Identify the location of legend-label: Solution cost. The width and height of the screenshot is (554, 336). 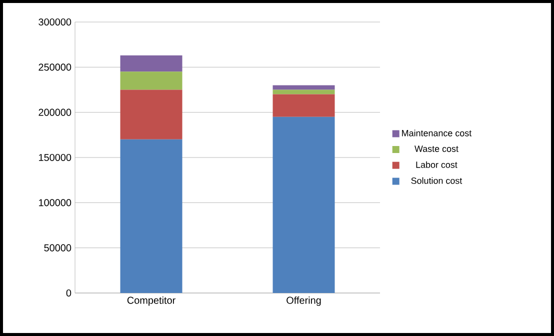
(436, 180).